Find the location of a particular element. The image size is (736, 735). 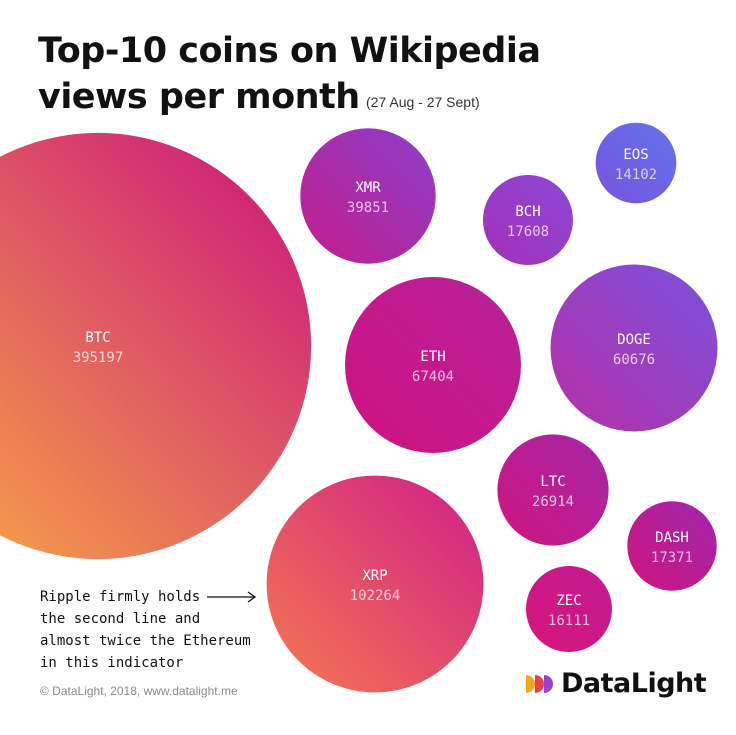

bubble-value-bch: 17608 is located at coordinates (528, 232).